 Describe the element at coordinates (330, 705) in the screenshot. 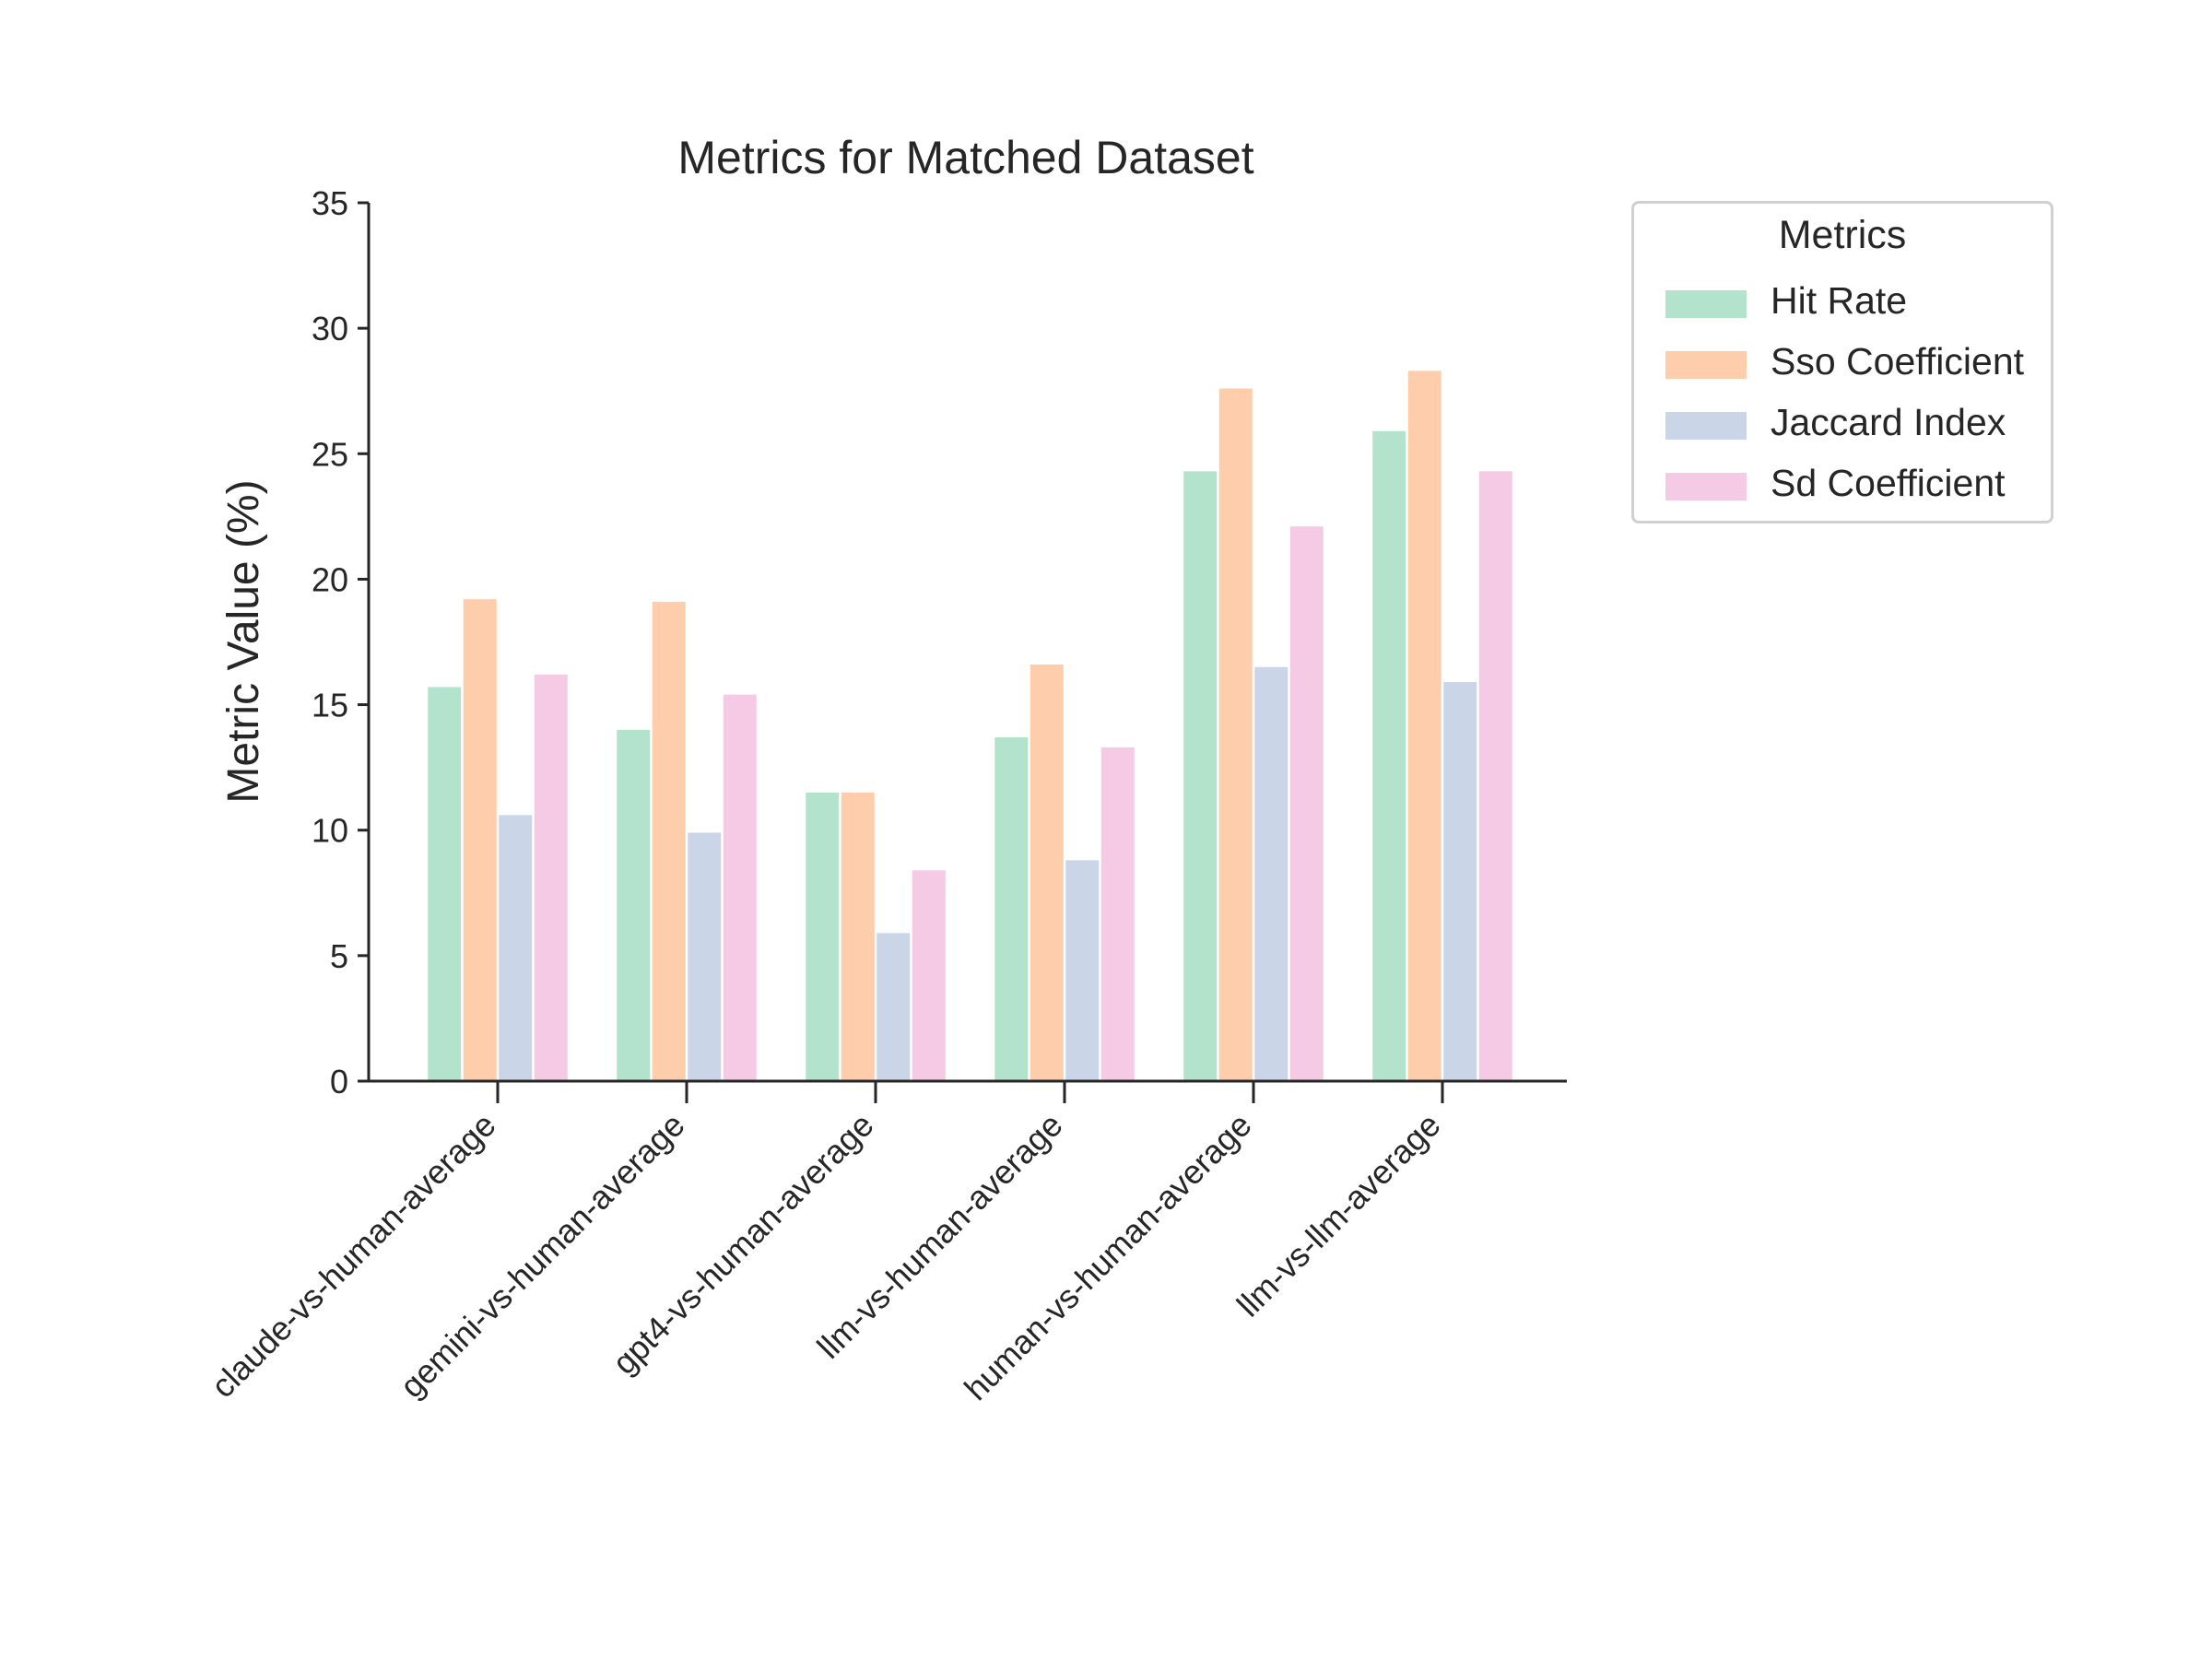

I see `y-tick-label: 15` at that location.